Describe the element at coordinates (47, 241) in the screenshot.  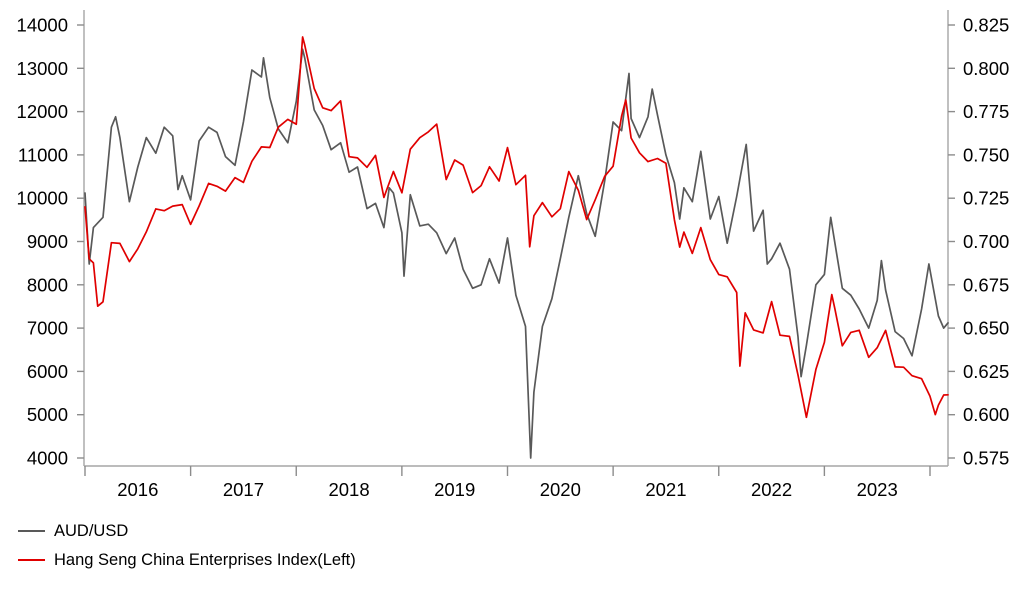
I see `left-axis-tick-label: 9000` at that location.